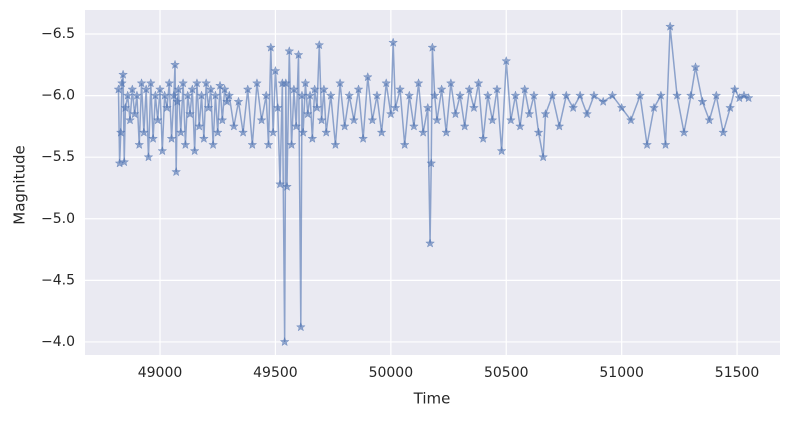 The width and height of the screenshot is (791, 423). Describe the element at coordinates (737, 373) in the screenshot. I see `x-tick-label: 51500` at that location.